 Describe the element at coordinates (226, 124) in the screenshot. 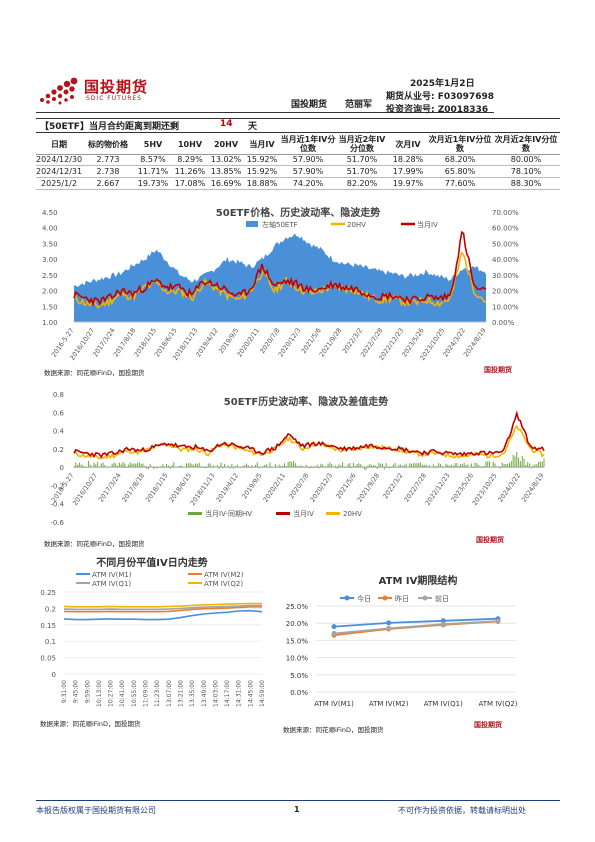

I see `expiry-days: 14` at that location.